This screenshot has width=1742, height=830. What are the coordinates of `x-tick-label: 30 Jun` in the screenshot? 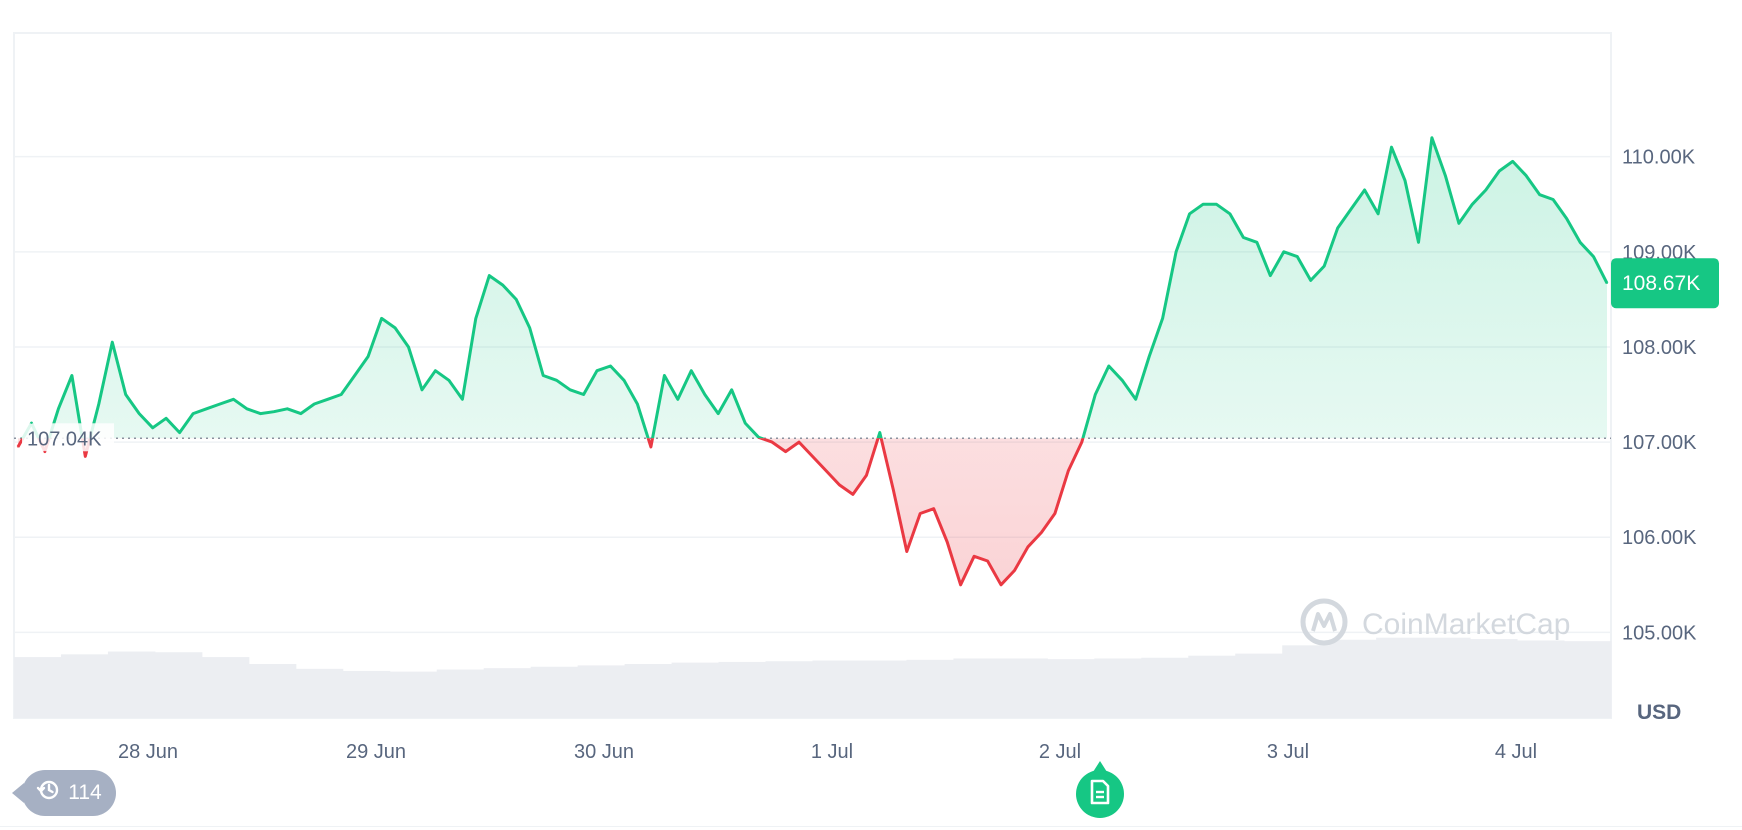 It's located at (604, 752).